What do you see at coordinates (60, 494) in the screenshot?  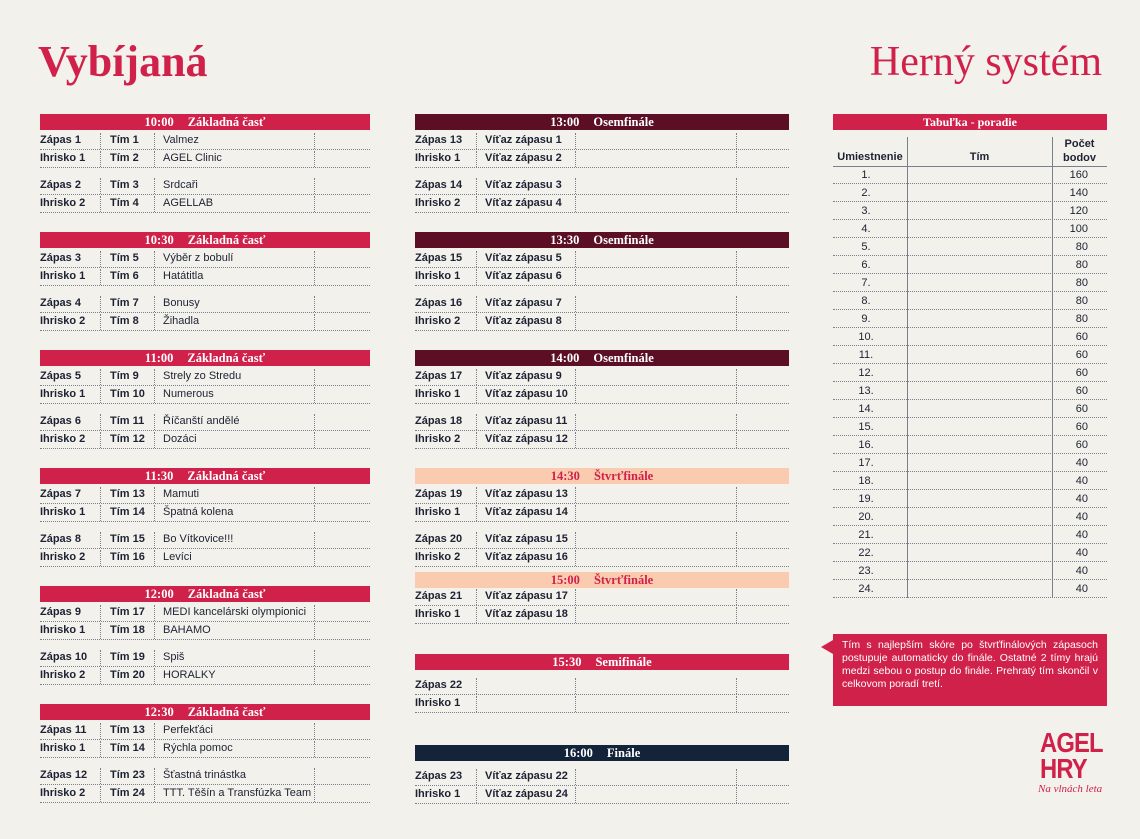 I see `cell: Zápas 7` at bounding box center [60, 494].